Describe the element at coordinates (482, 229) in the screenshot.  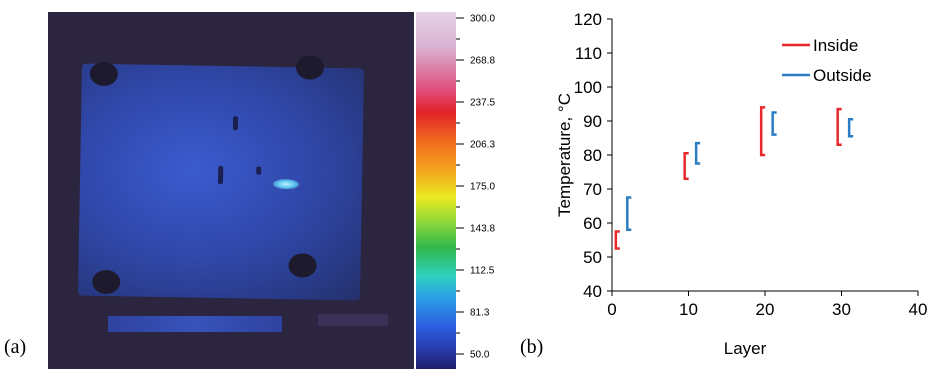
I see `scale-tick-label: 143.8` at that location.